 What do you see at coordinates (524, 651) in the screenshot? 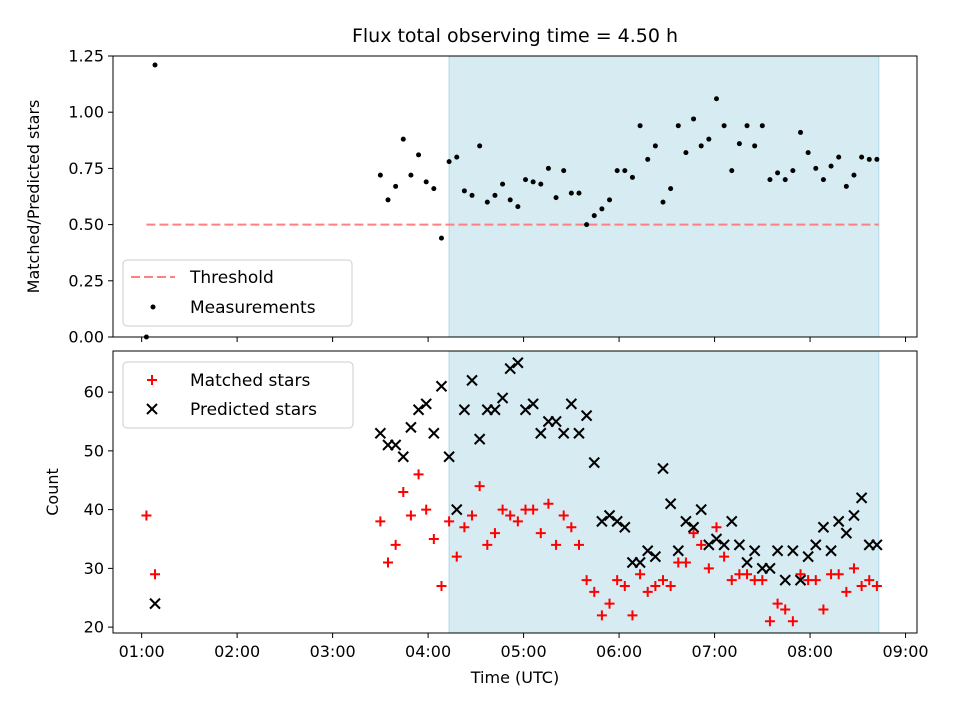
I see `x-tick-label: 05:00` at bounding box center [524, 651].